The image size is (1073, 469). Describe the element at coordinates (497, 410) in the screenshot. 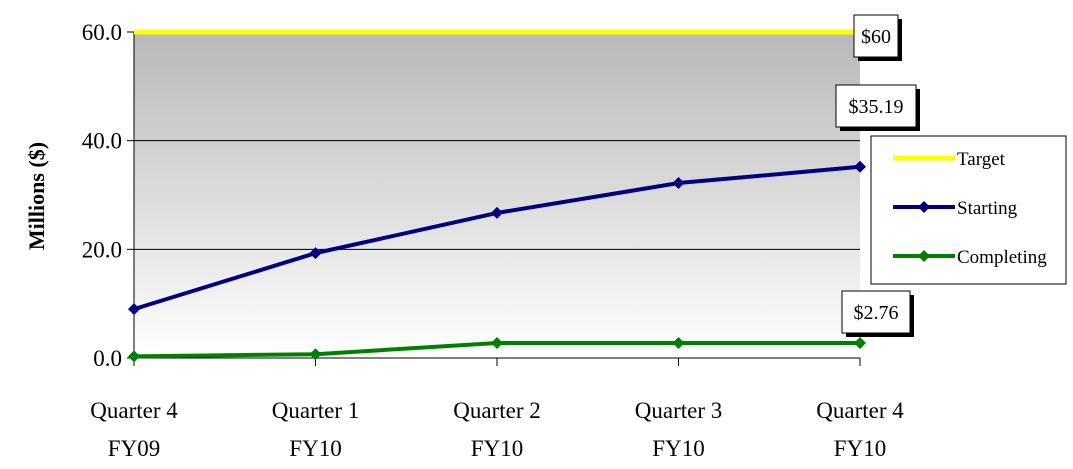

I see `x-tick-label: Quarter 2` at that location.